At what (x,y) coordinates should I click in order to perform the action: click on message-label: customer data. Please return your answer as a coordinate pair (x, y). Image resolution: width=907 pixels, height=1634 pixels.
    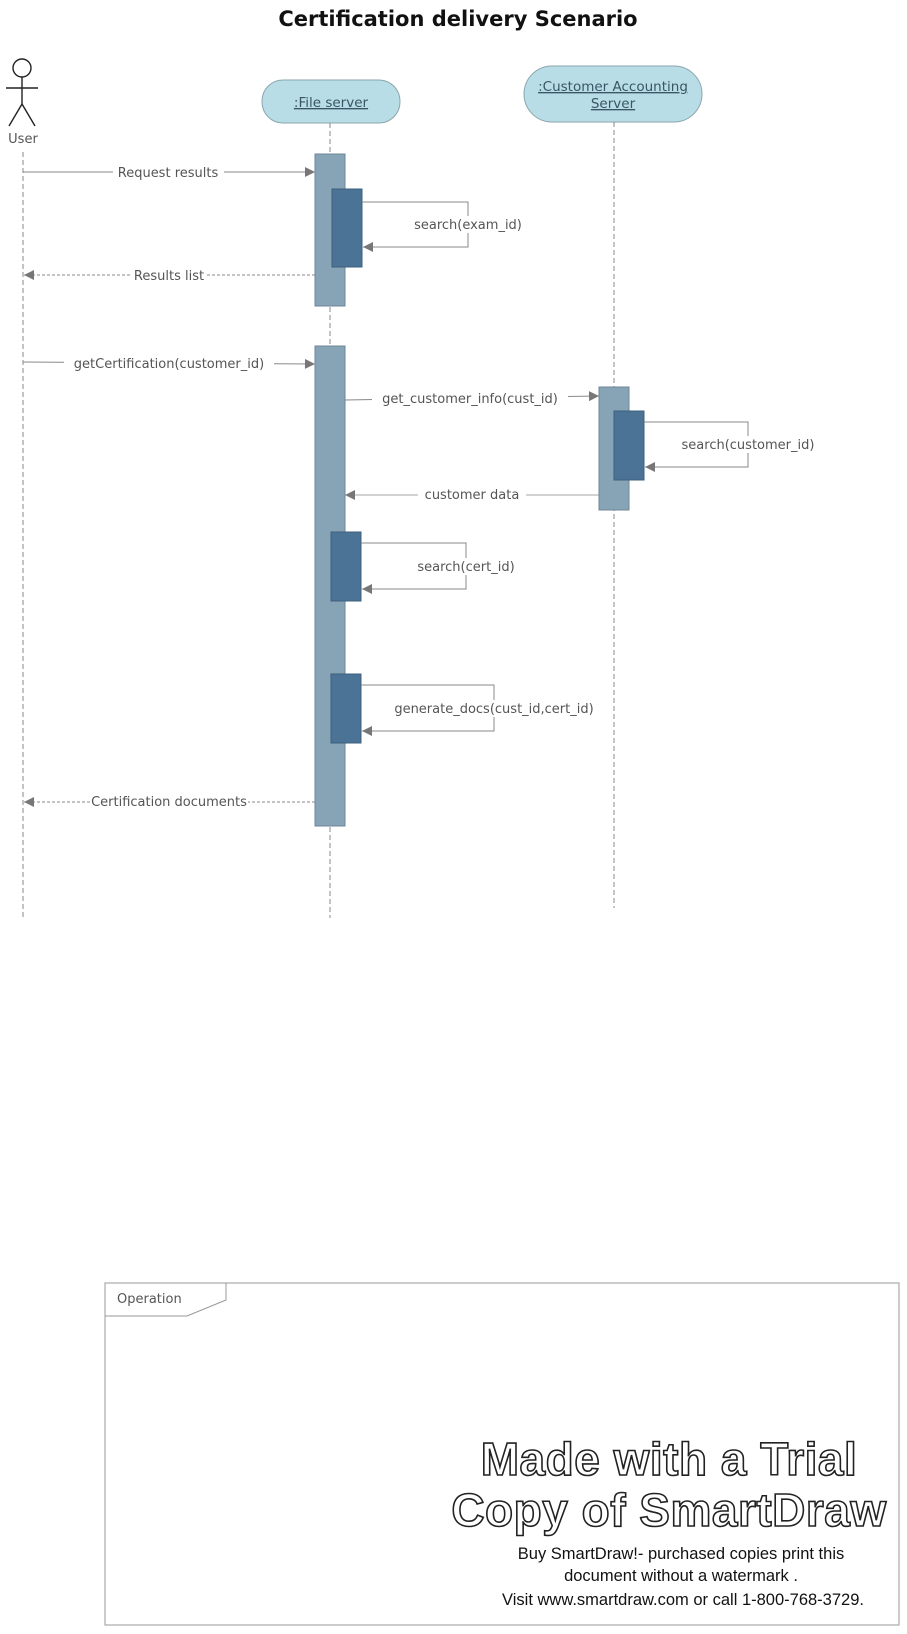
    Looking at the image, I should click on (472, 495).